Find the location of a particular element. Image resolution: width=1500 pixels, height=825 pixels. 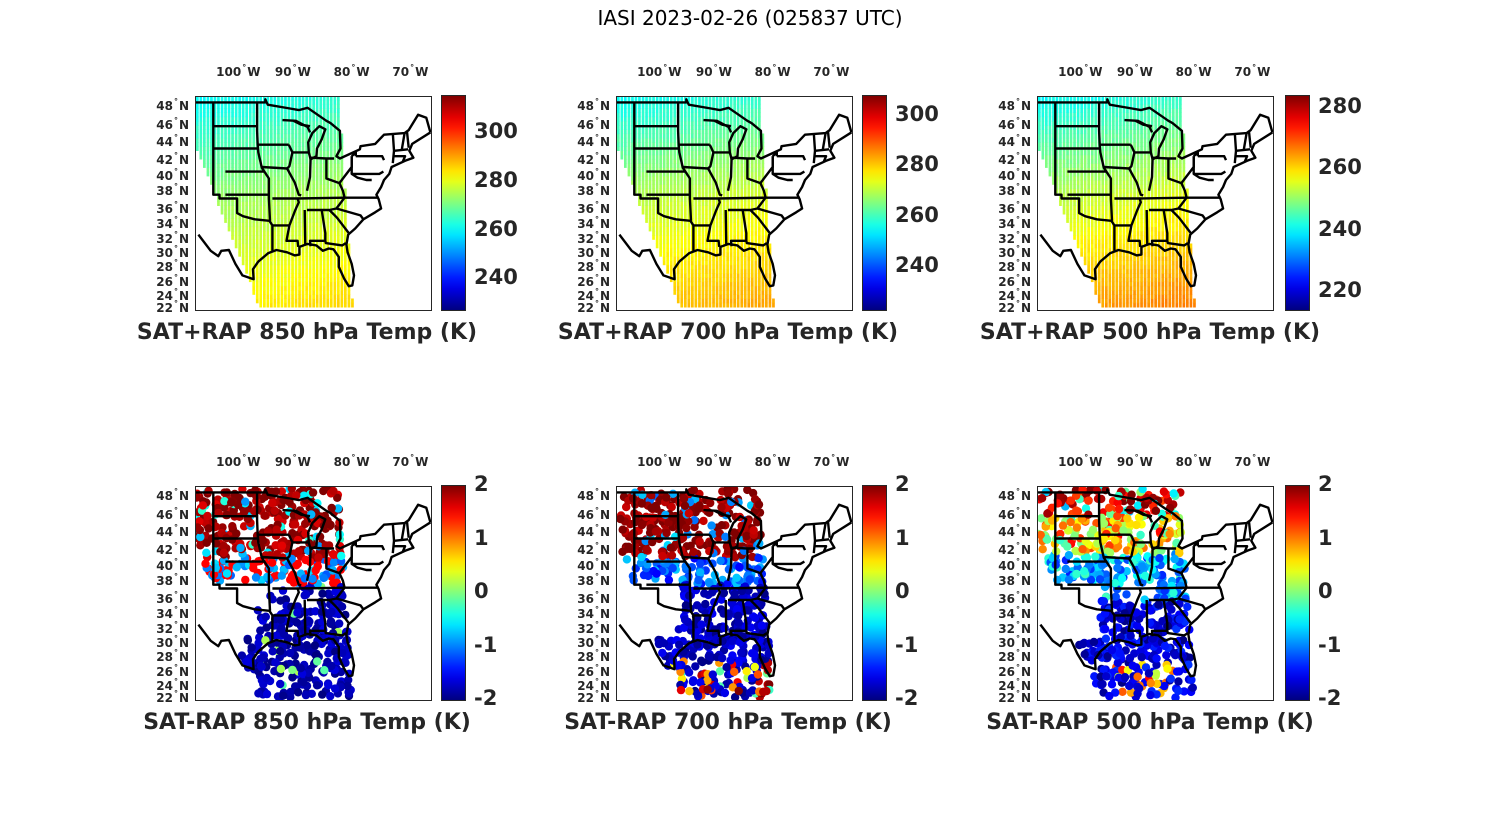

lat-tick-label: 24°N is located at coordinates (172, 295).